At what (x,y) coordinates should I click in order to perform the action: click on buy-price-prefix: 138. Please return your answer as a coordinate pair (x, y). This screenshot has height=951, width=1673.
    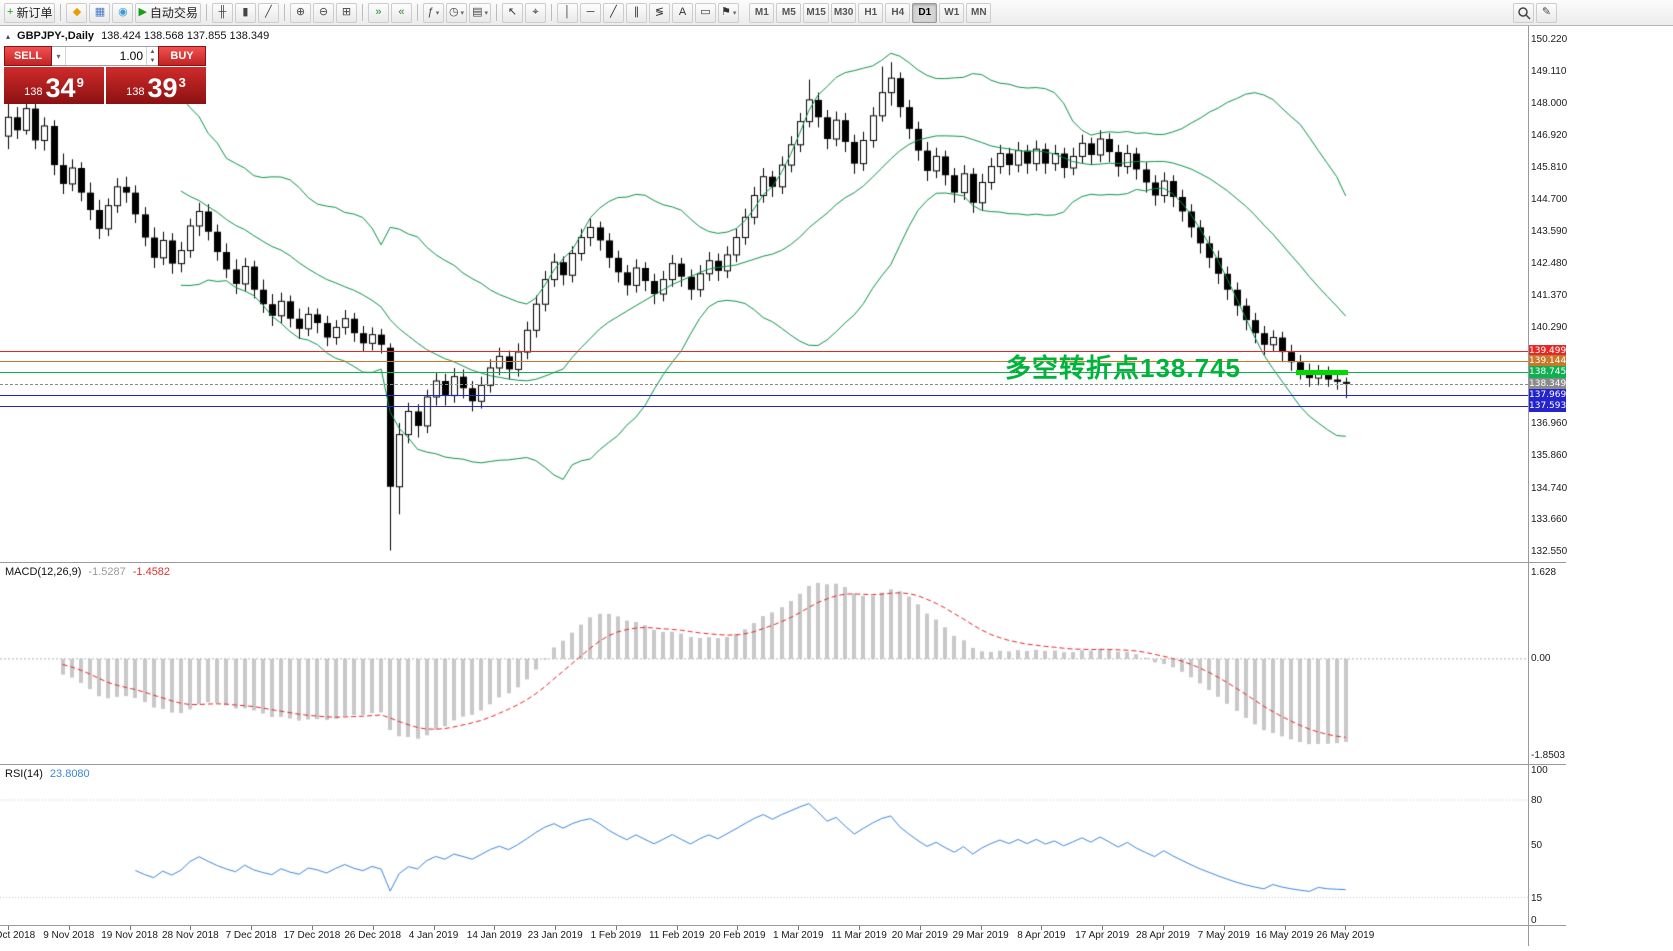
    Looking at the image, I should click on (135, 92).